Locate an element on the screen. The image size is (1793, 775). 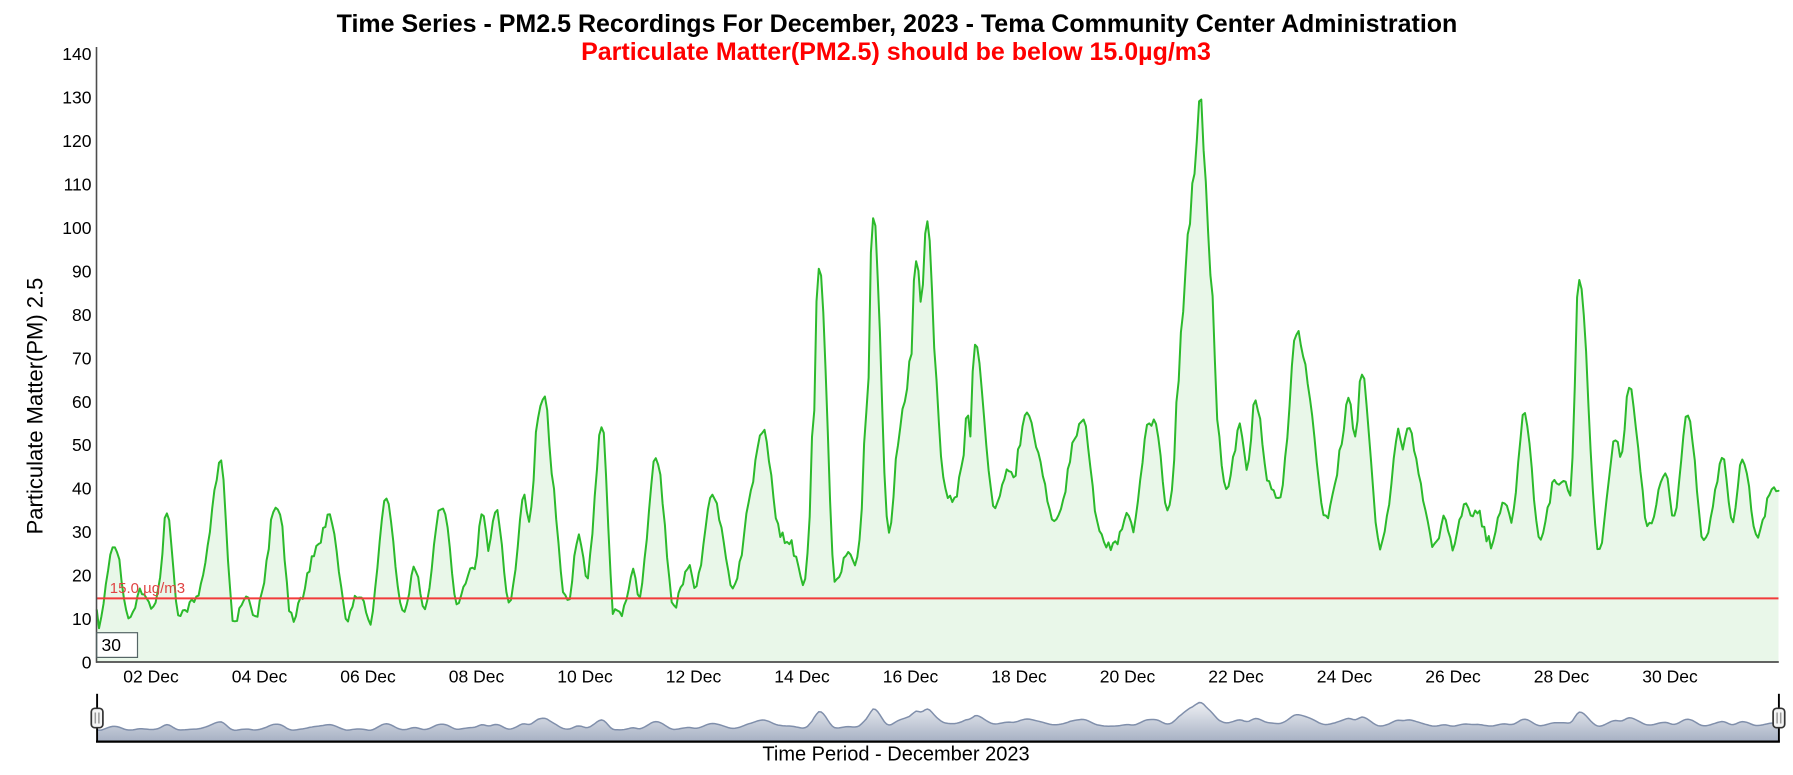
svg-text: Particulate Matter(PM) 2.5 is located at coordinates (35, 406).